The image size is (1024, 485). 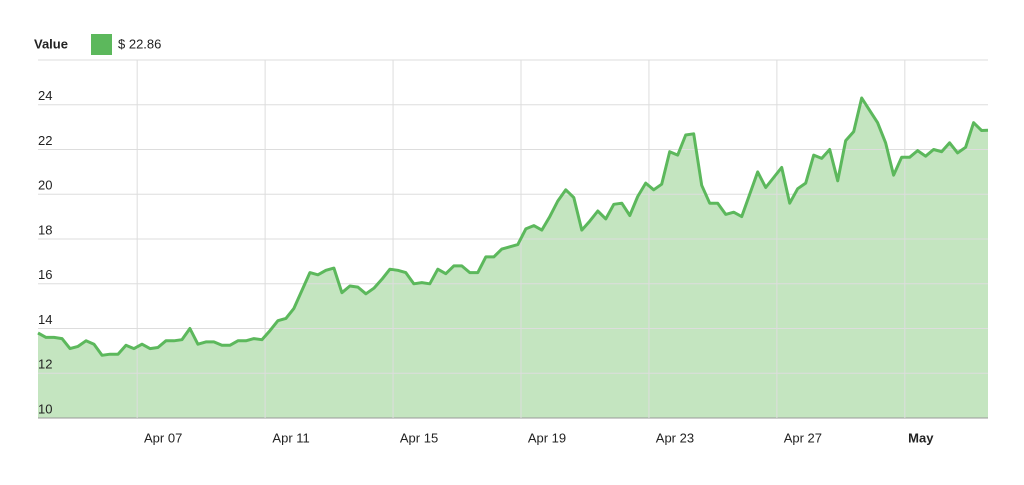 I want to click on x-tick-label: Apr 19, so click(x=547, y=437).